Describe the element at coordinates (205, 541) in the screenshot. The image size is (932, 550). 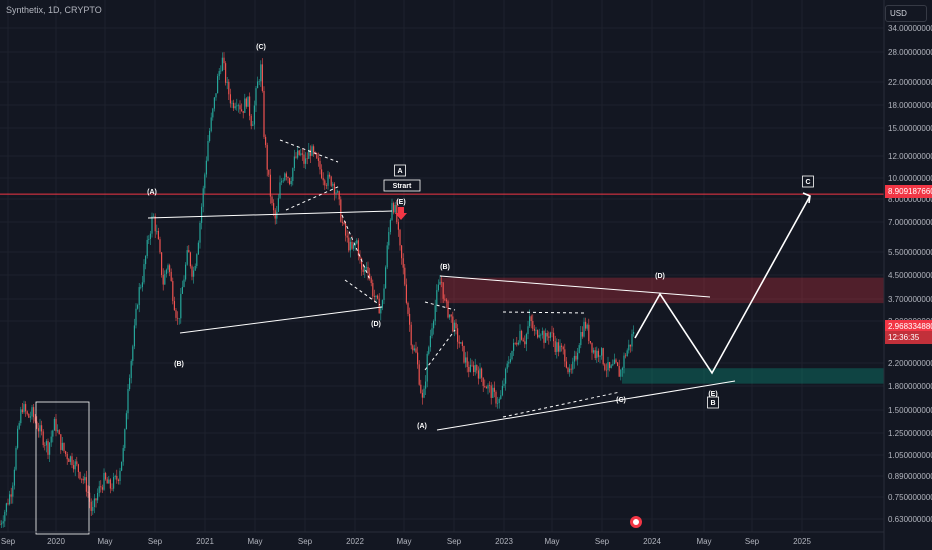
I see `time-tick-label: 2021` at that location.